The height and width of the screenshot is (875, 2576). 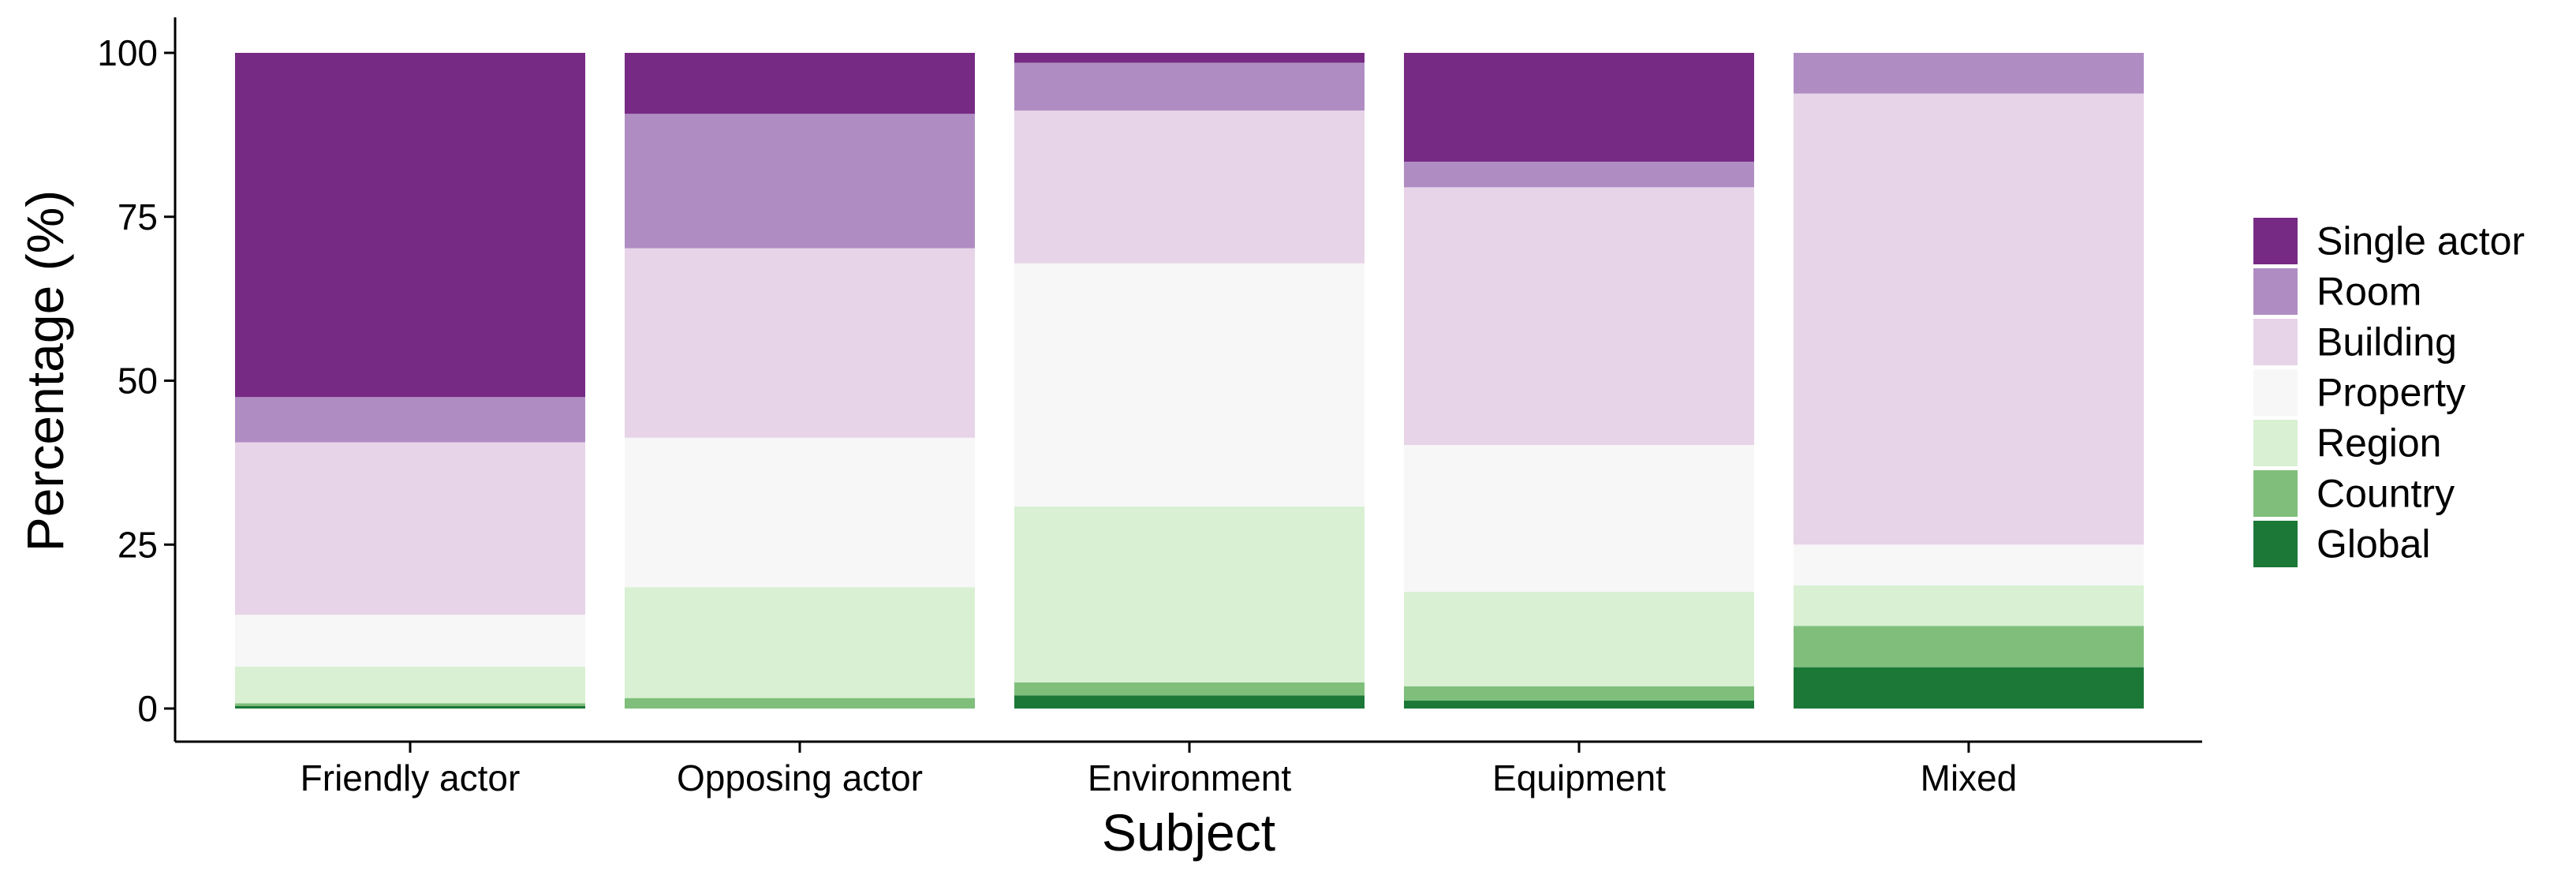 What do you see at coordinates (1969, 605) in the screenshot?
I see `bar-segment-mixed-region` at bounding box center [1969, 605].